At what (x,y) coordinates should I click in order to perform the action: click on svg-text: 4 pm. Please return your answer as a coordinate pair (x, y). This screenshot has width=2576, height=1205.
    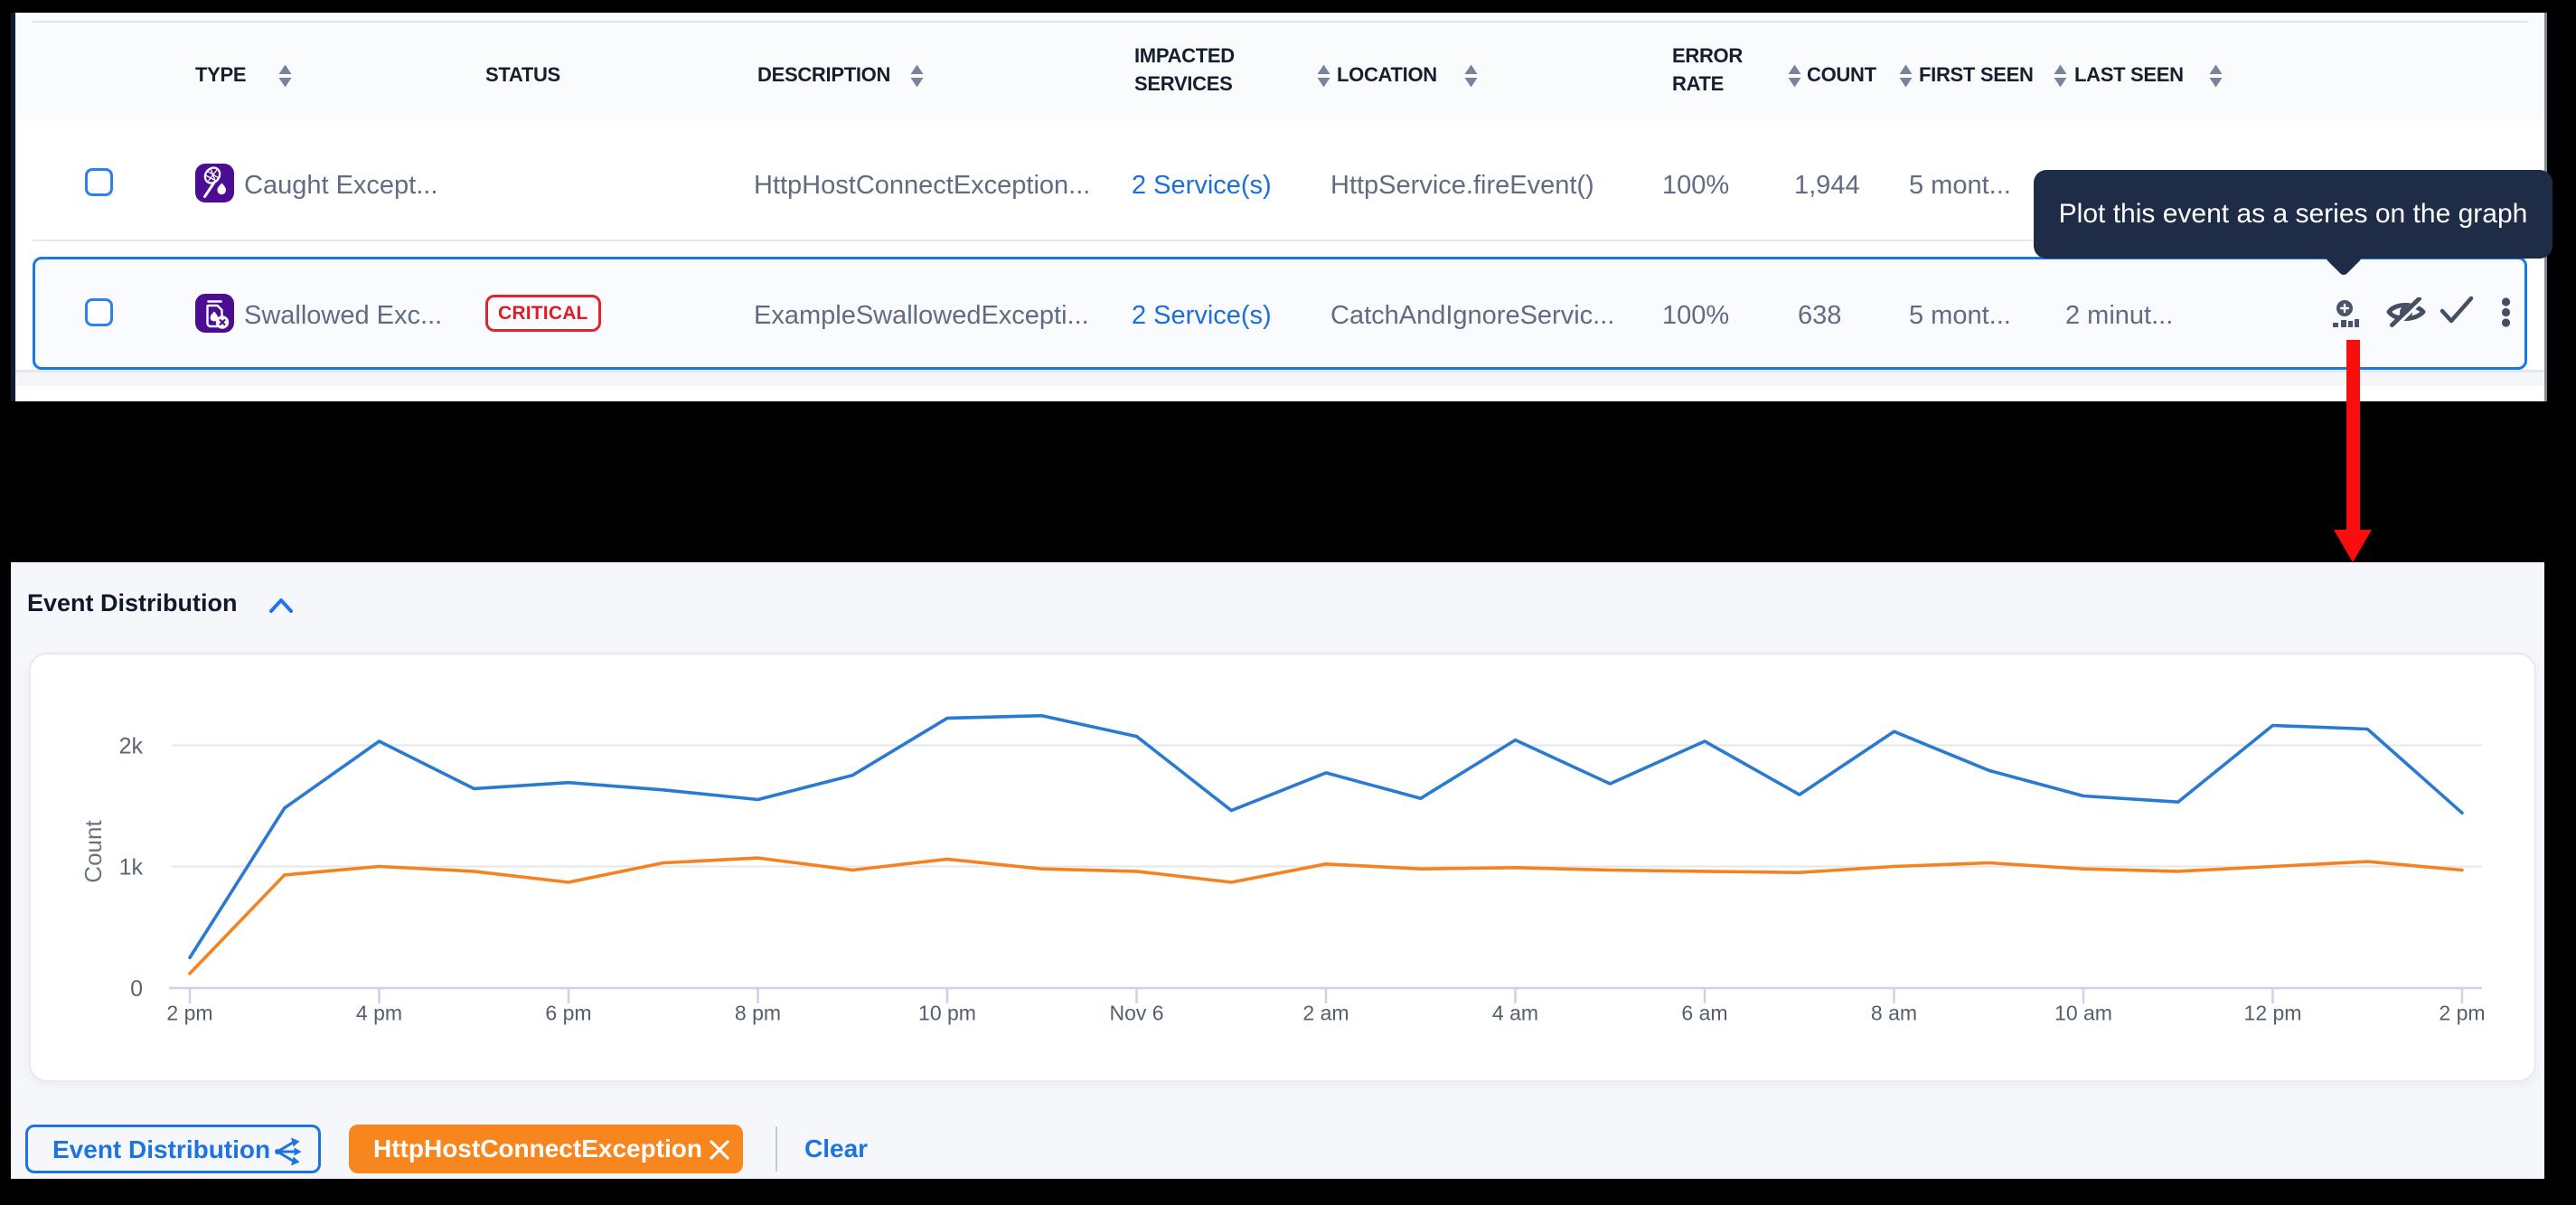
    Looking at the image, I should click on (379, 1013).